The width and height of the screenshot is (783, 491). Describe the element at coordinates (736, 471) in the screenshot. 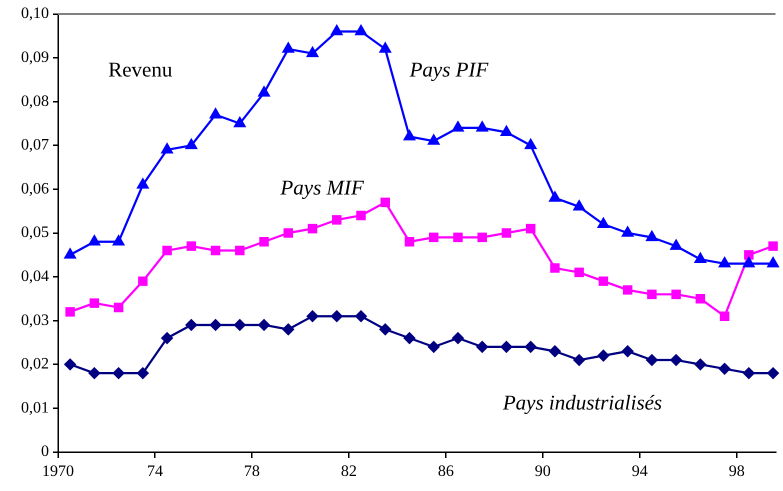

I see `x-tick-label: 98` at that location.